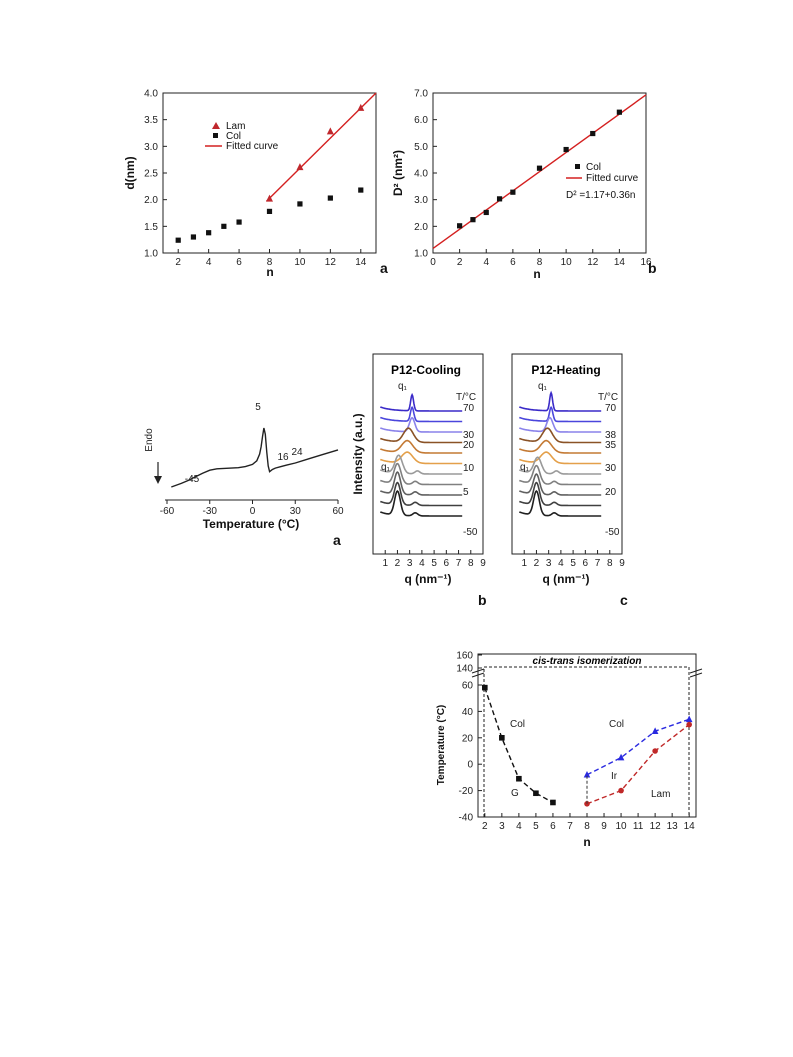 Image resolution: width=793 pixels, height=1057 pixels. Describe the element at coordinates (611, 435) in the screenshot. I see `temperature-label: 38` at that location.